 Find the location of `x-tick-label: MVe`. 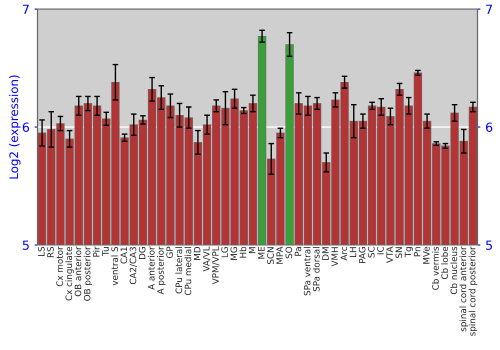

x-tick-label: MVe is located at coordinates (426, 255).